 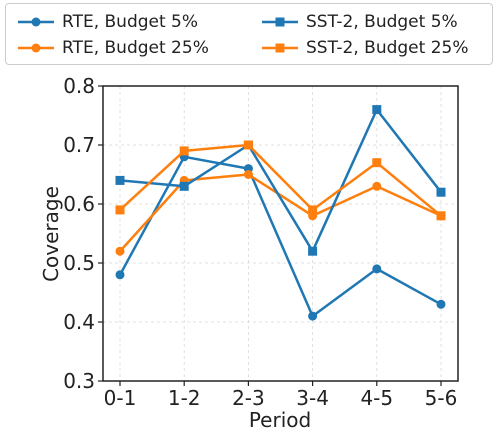 I want to click on y-tick-label: 0.5, so click(x=79, y=263).